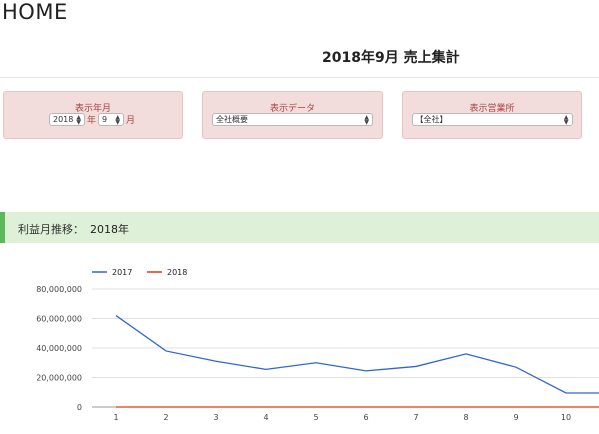 Image resolution: width=599 pixels, height=434 pixels. I want to click on month-select: 9 ▲ ▼, so click(111, 119).